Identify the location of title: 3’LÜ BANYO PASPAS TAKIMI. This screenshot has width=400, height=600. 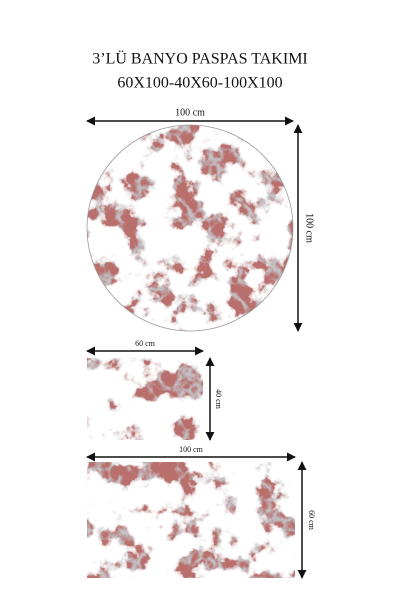
(200, 59).